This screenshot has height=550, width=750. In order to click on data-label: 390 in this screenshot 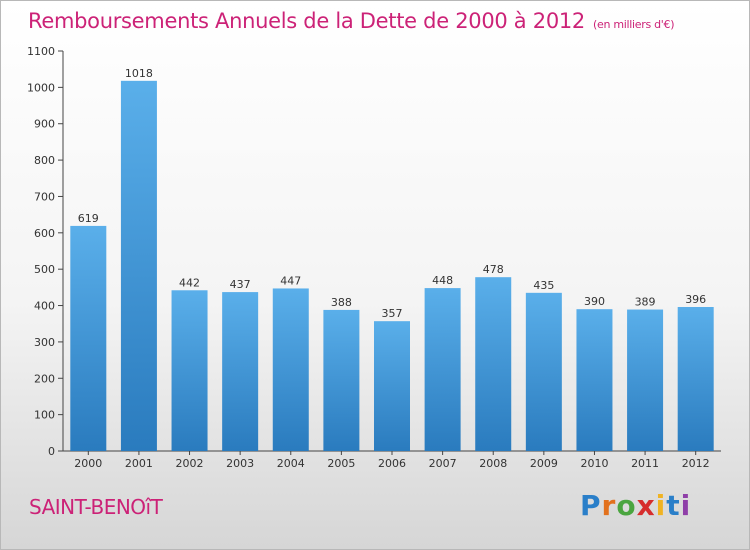, I will do `click(594, 301)`.